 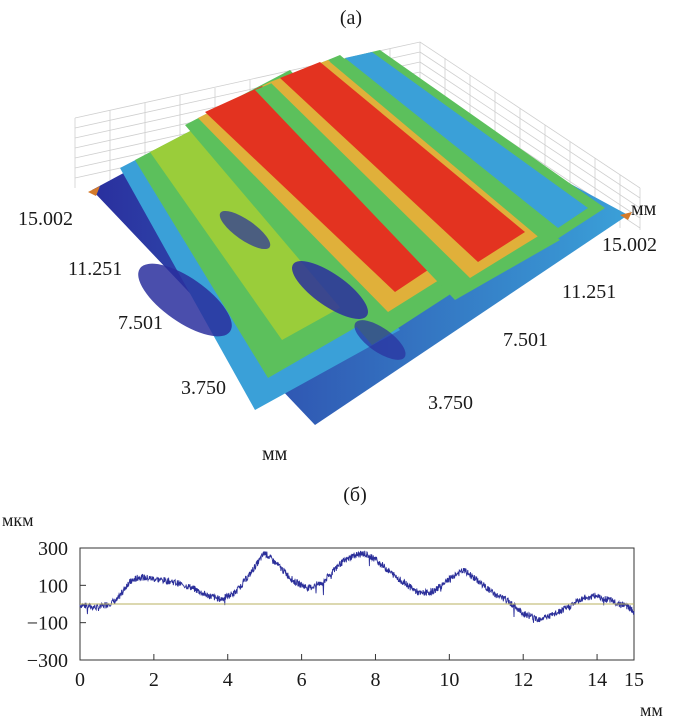 I want to click on right-axis: мм 15.002 11.251 7.501 3.750, so click(x=542, y=306).